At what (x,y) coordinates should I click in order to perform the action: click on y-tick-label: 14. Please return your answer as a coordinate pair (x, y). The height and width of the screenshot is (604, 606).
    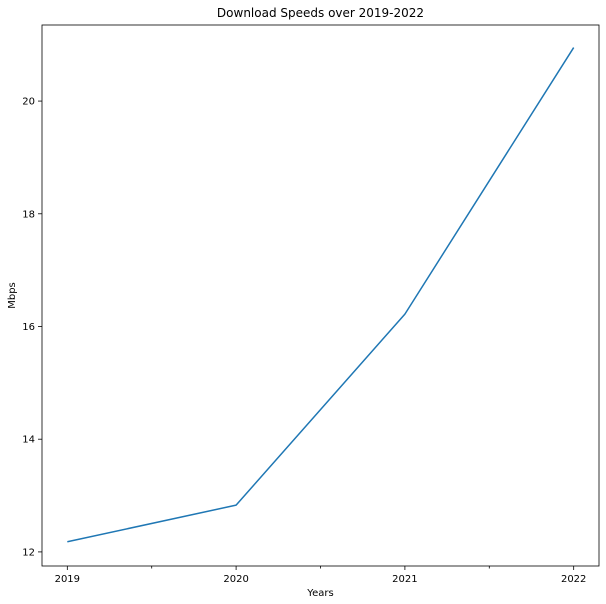
    Looking at the image, I should click on (28, 440).